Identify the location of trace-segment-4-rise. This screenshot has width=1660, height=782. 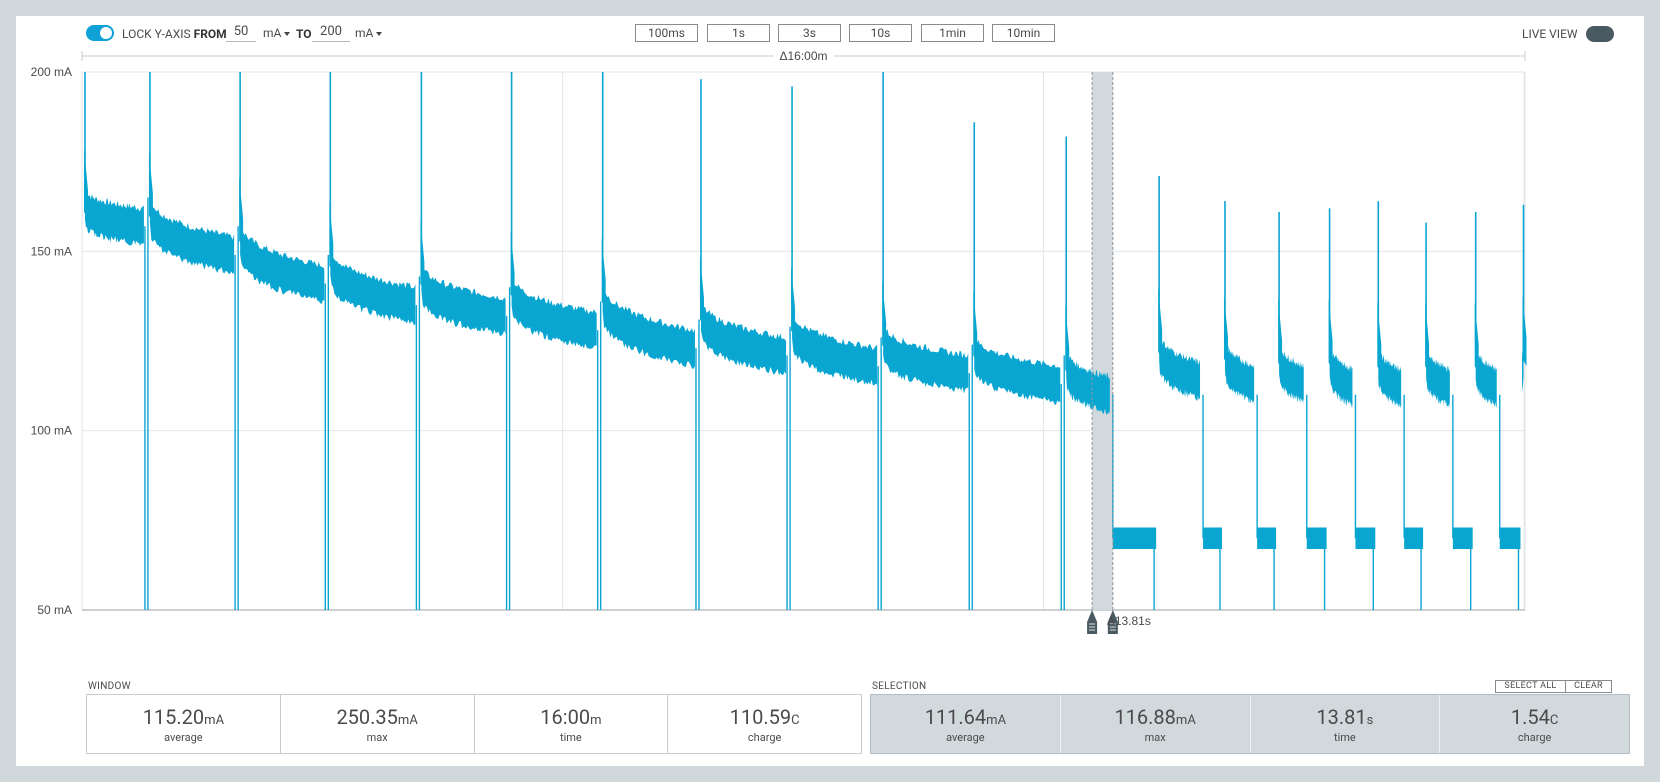
(422, 255).